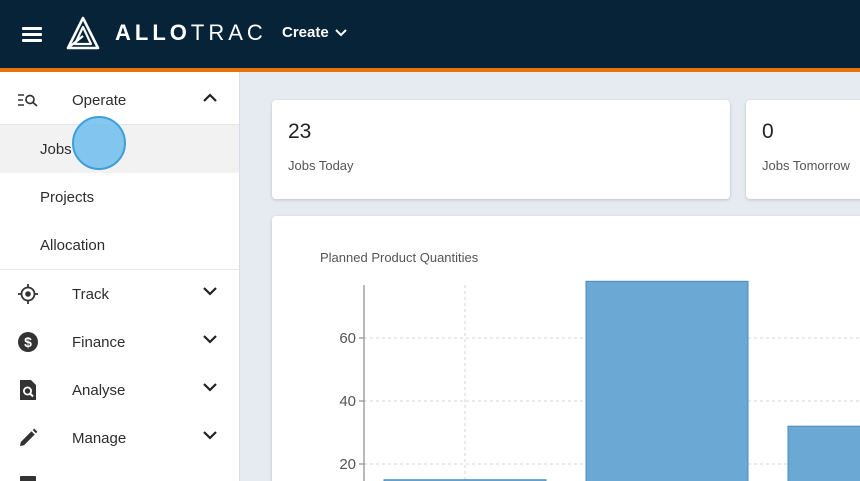 The width and height of the screenshot is (860, 481). Describe the element at coordinates (28, 478) in the screenshot. I see `file-icon` at that location.